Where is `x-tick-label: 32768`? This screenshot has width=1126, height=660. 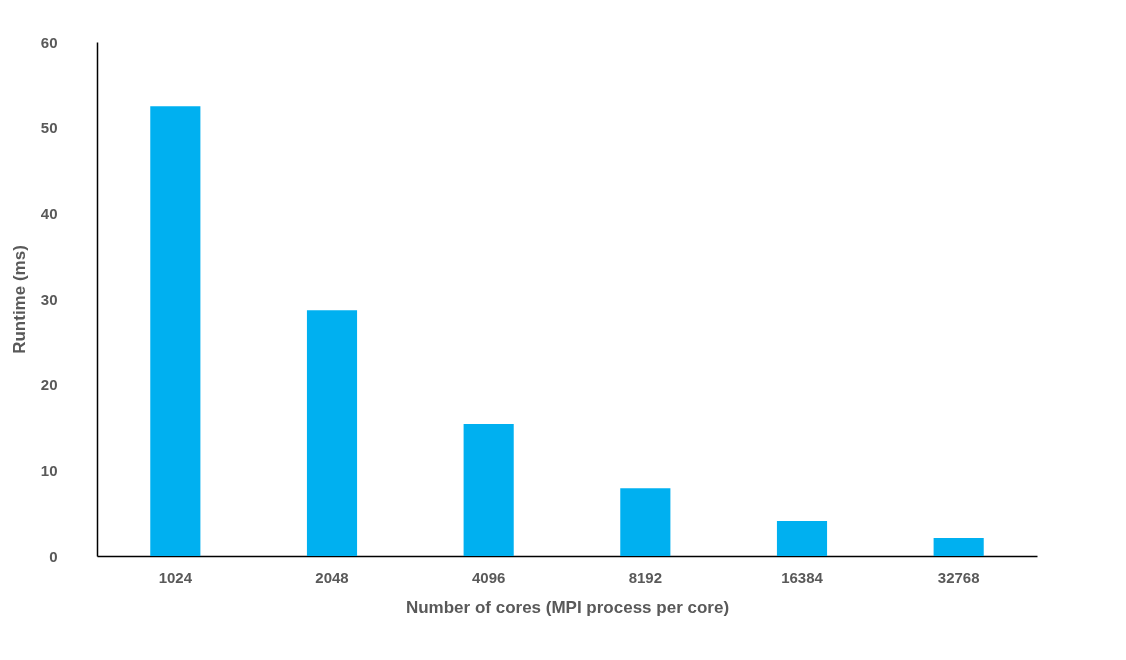
x-tick-label: 32768 is located at coordinates (958, 577).